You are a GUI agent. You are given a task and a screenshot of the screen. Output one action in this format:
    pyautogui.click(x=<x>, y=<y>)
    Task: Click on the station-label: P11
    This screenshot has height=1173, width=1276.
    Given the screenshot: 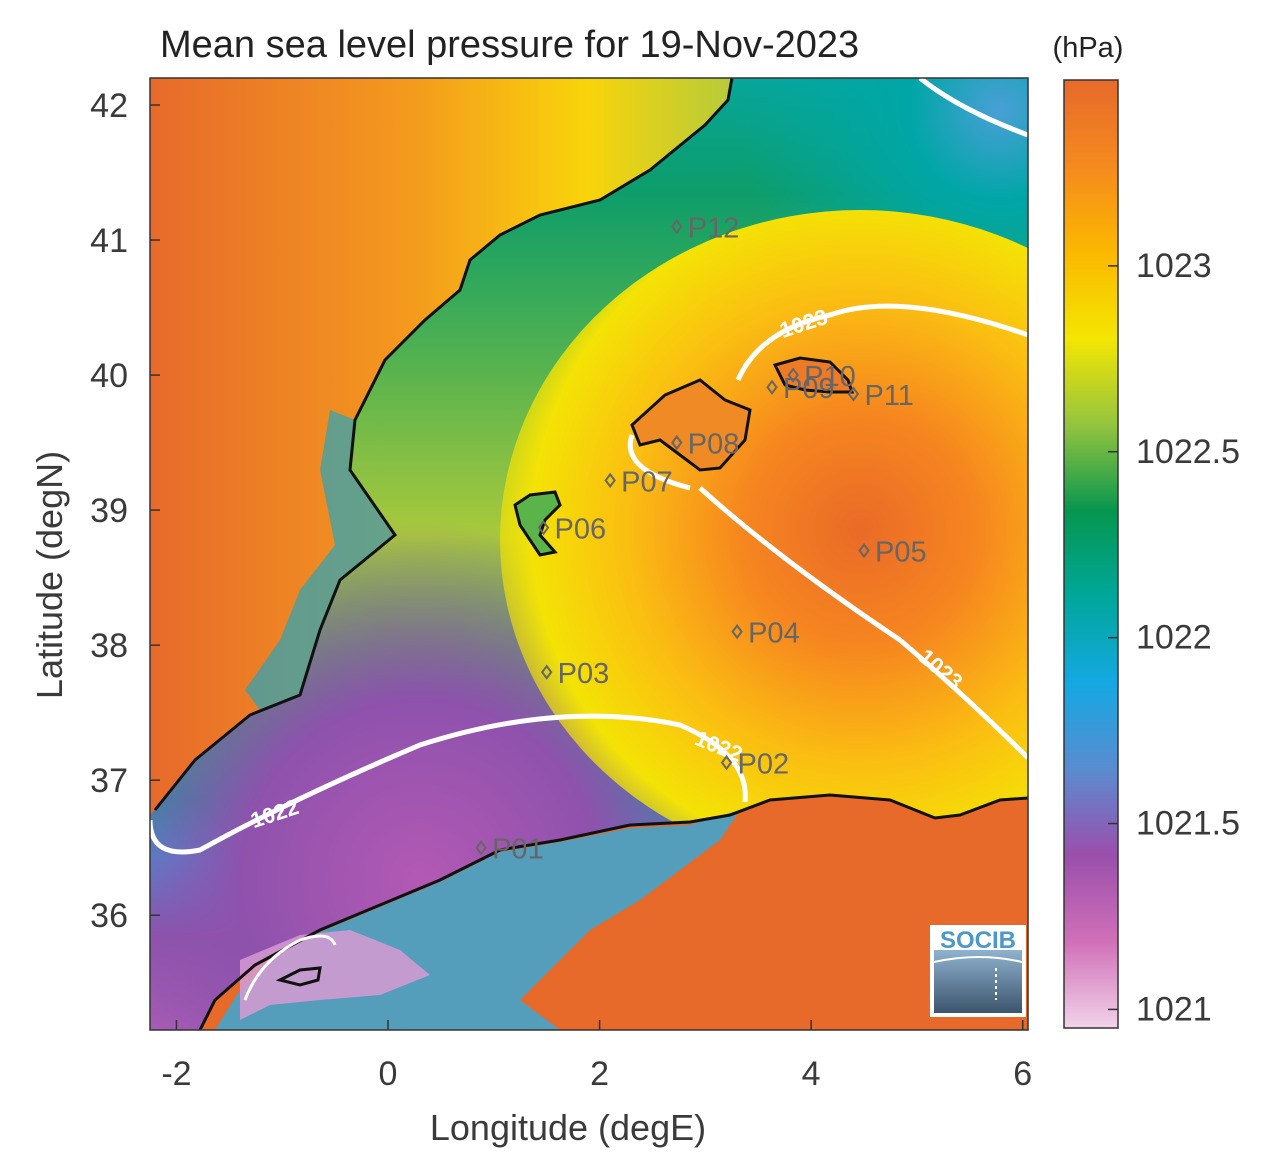 What is the action you would take?
    pyautogui.click(x=888, y=396)
    